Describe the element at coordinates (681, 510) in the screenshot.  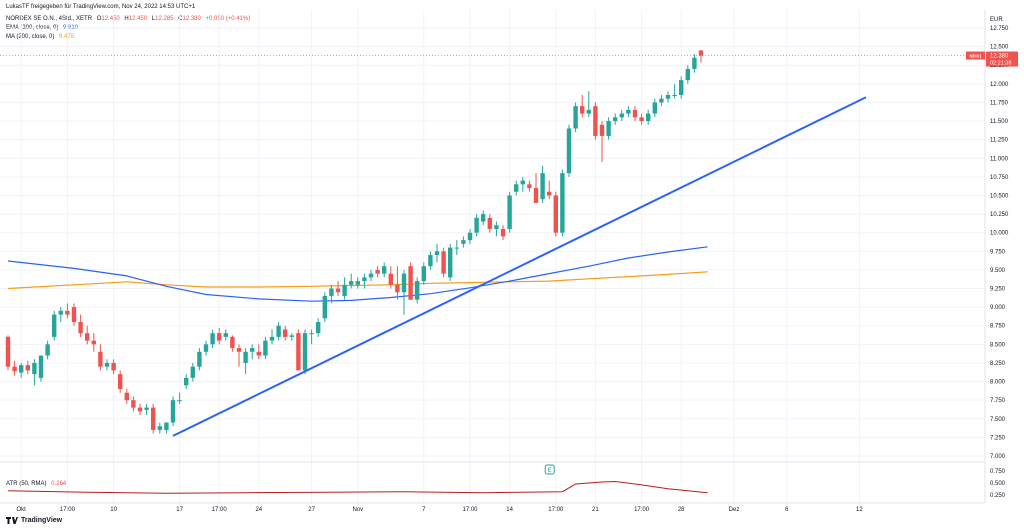
I see `time-tick-label: 28` at that location.